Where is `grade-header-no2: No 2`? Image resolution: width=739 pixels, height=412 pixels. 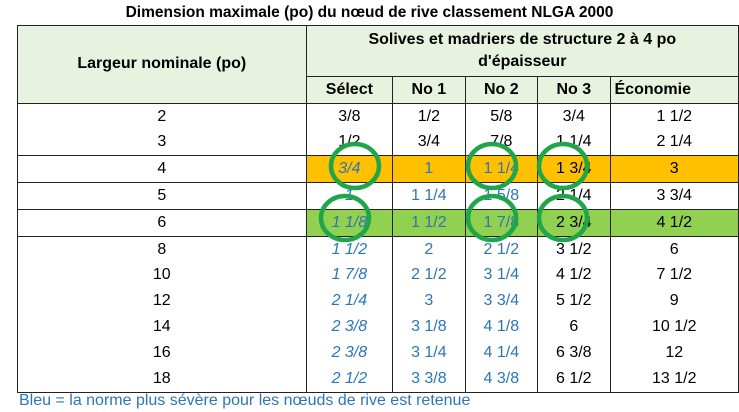
grade-header-no2: No 2 is located at coordinates (501, 90).